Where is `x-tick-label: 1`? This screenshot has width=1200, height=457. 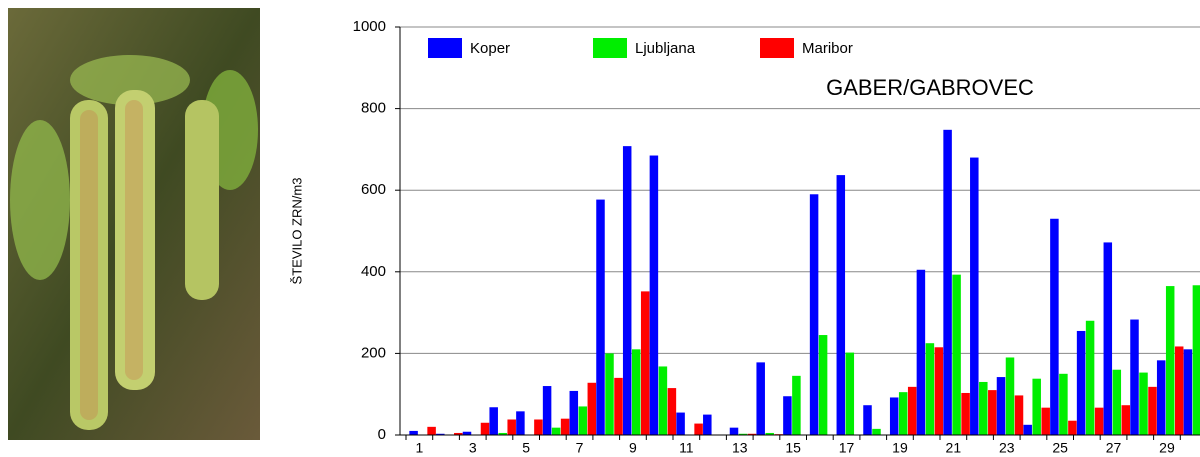 x-tick-label: 1 is located at coordinates (419, 448).